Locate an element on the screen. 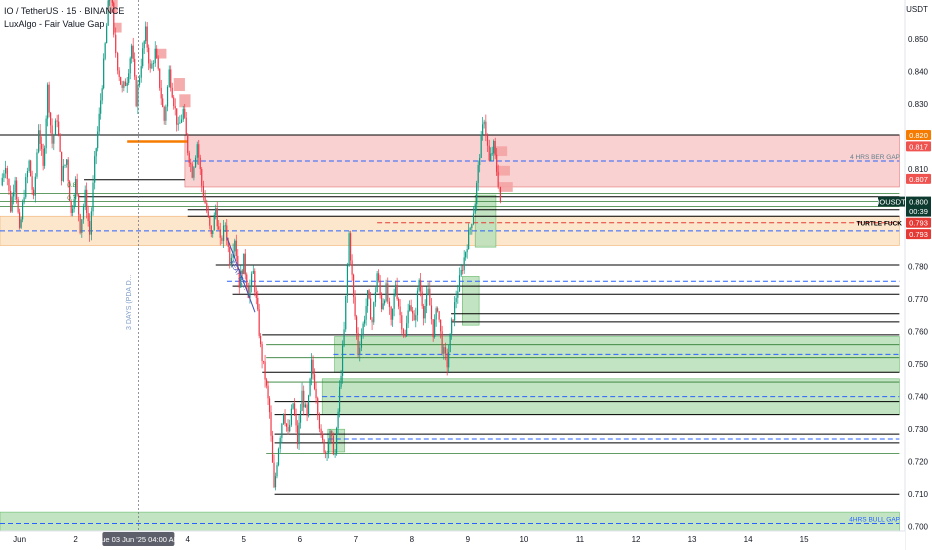  x-tick-label: 12 is located at coordinates (636, 539).